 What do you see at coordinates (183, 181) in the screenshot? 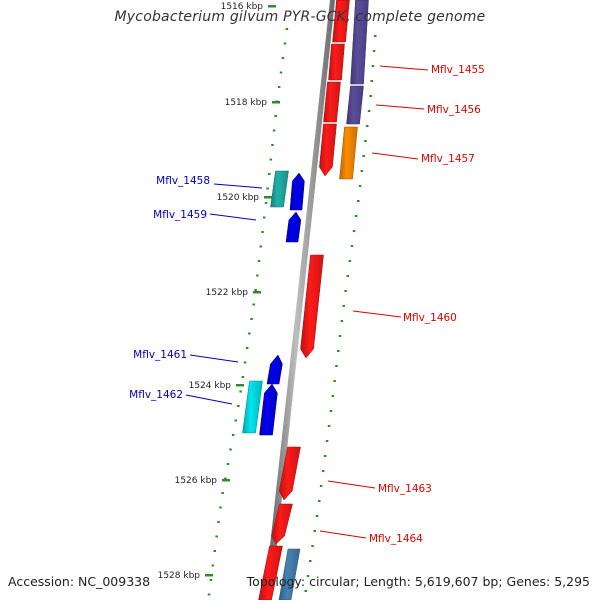
I see `gene-label: Mflv_1458` at bounding box center [183, 181].